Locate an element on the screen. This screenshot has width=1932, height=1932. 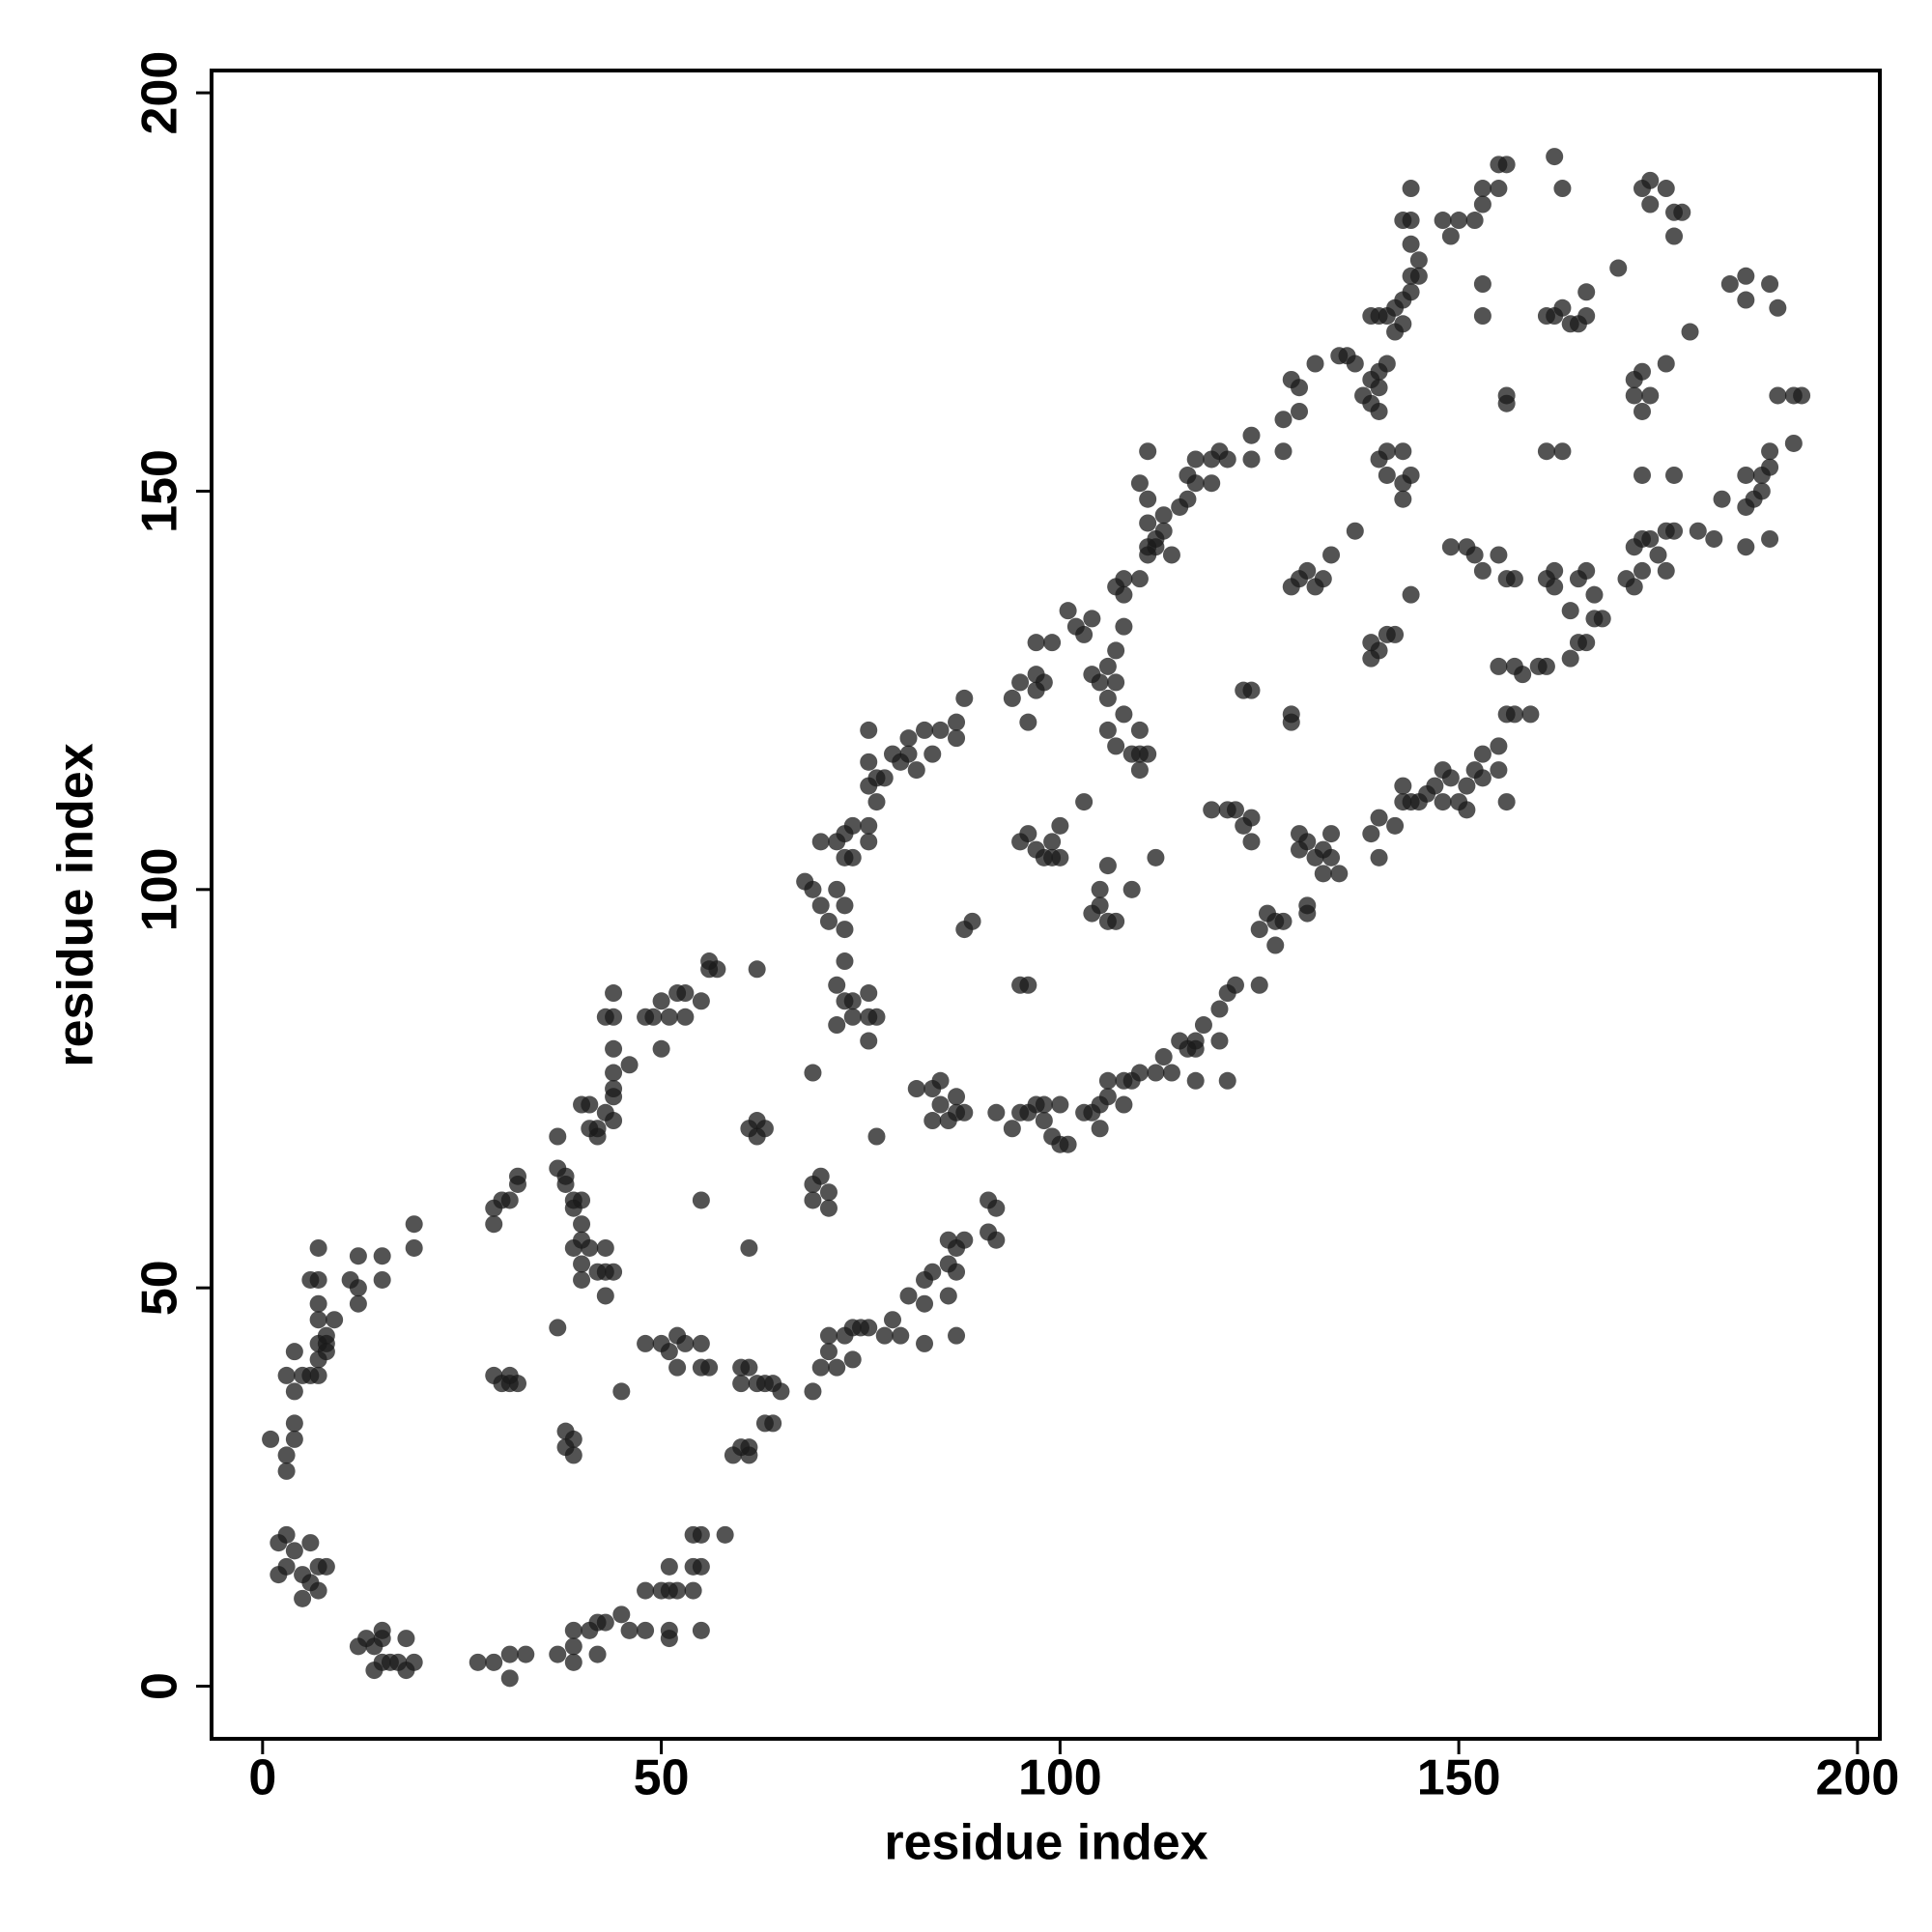
x-tick-label: 100 is located at coordinates (1060, 1778).